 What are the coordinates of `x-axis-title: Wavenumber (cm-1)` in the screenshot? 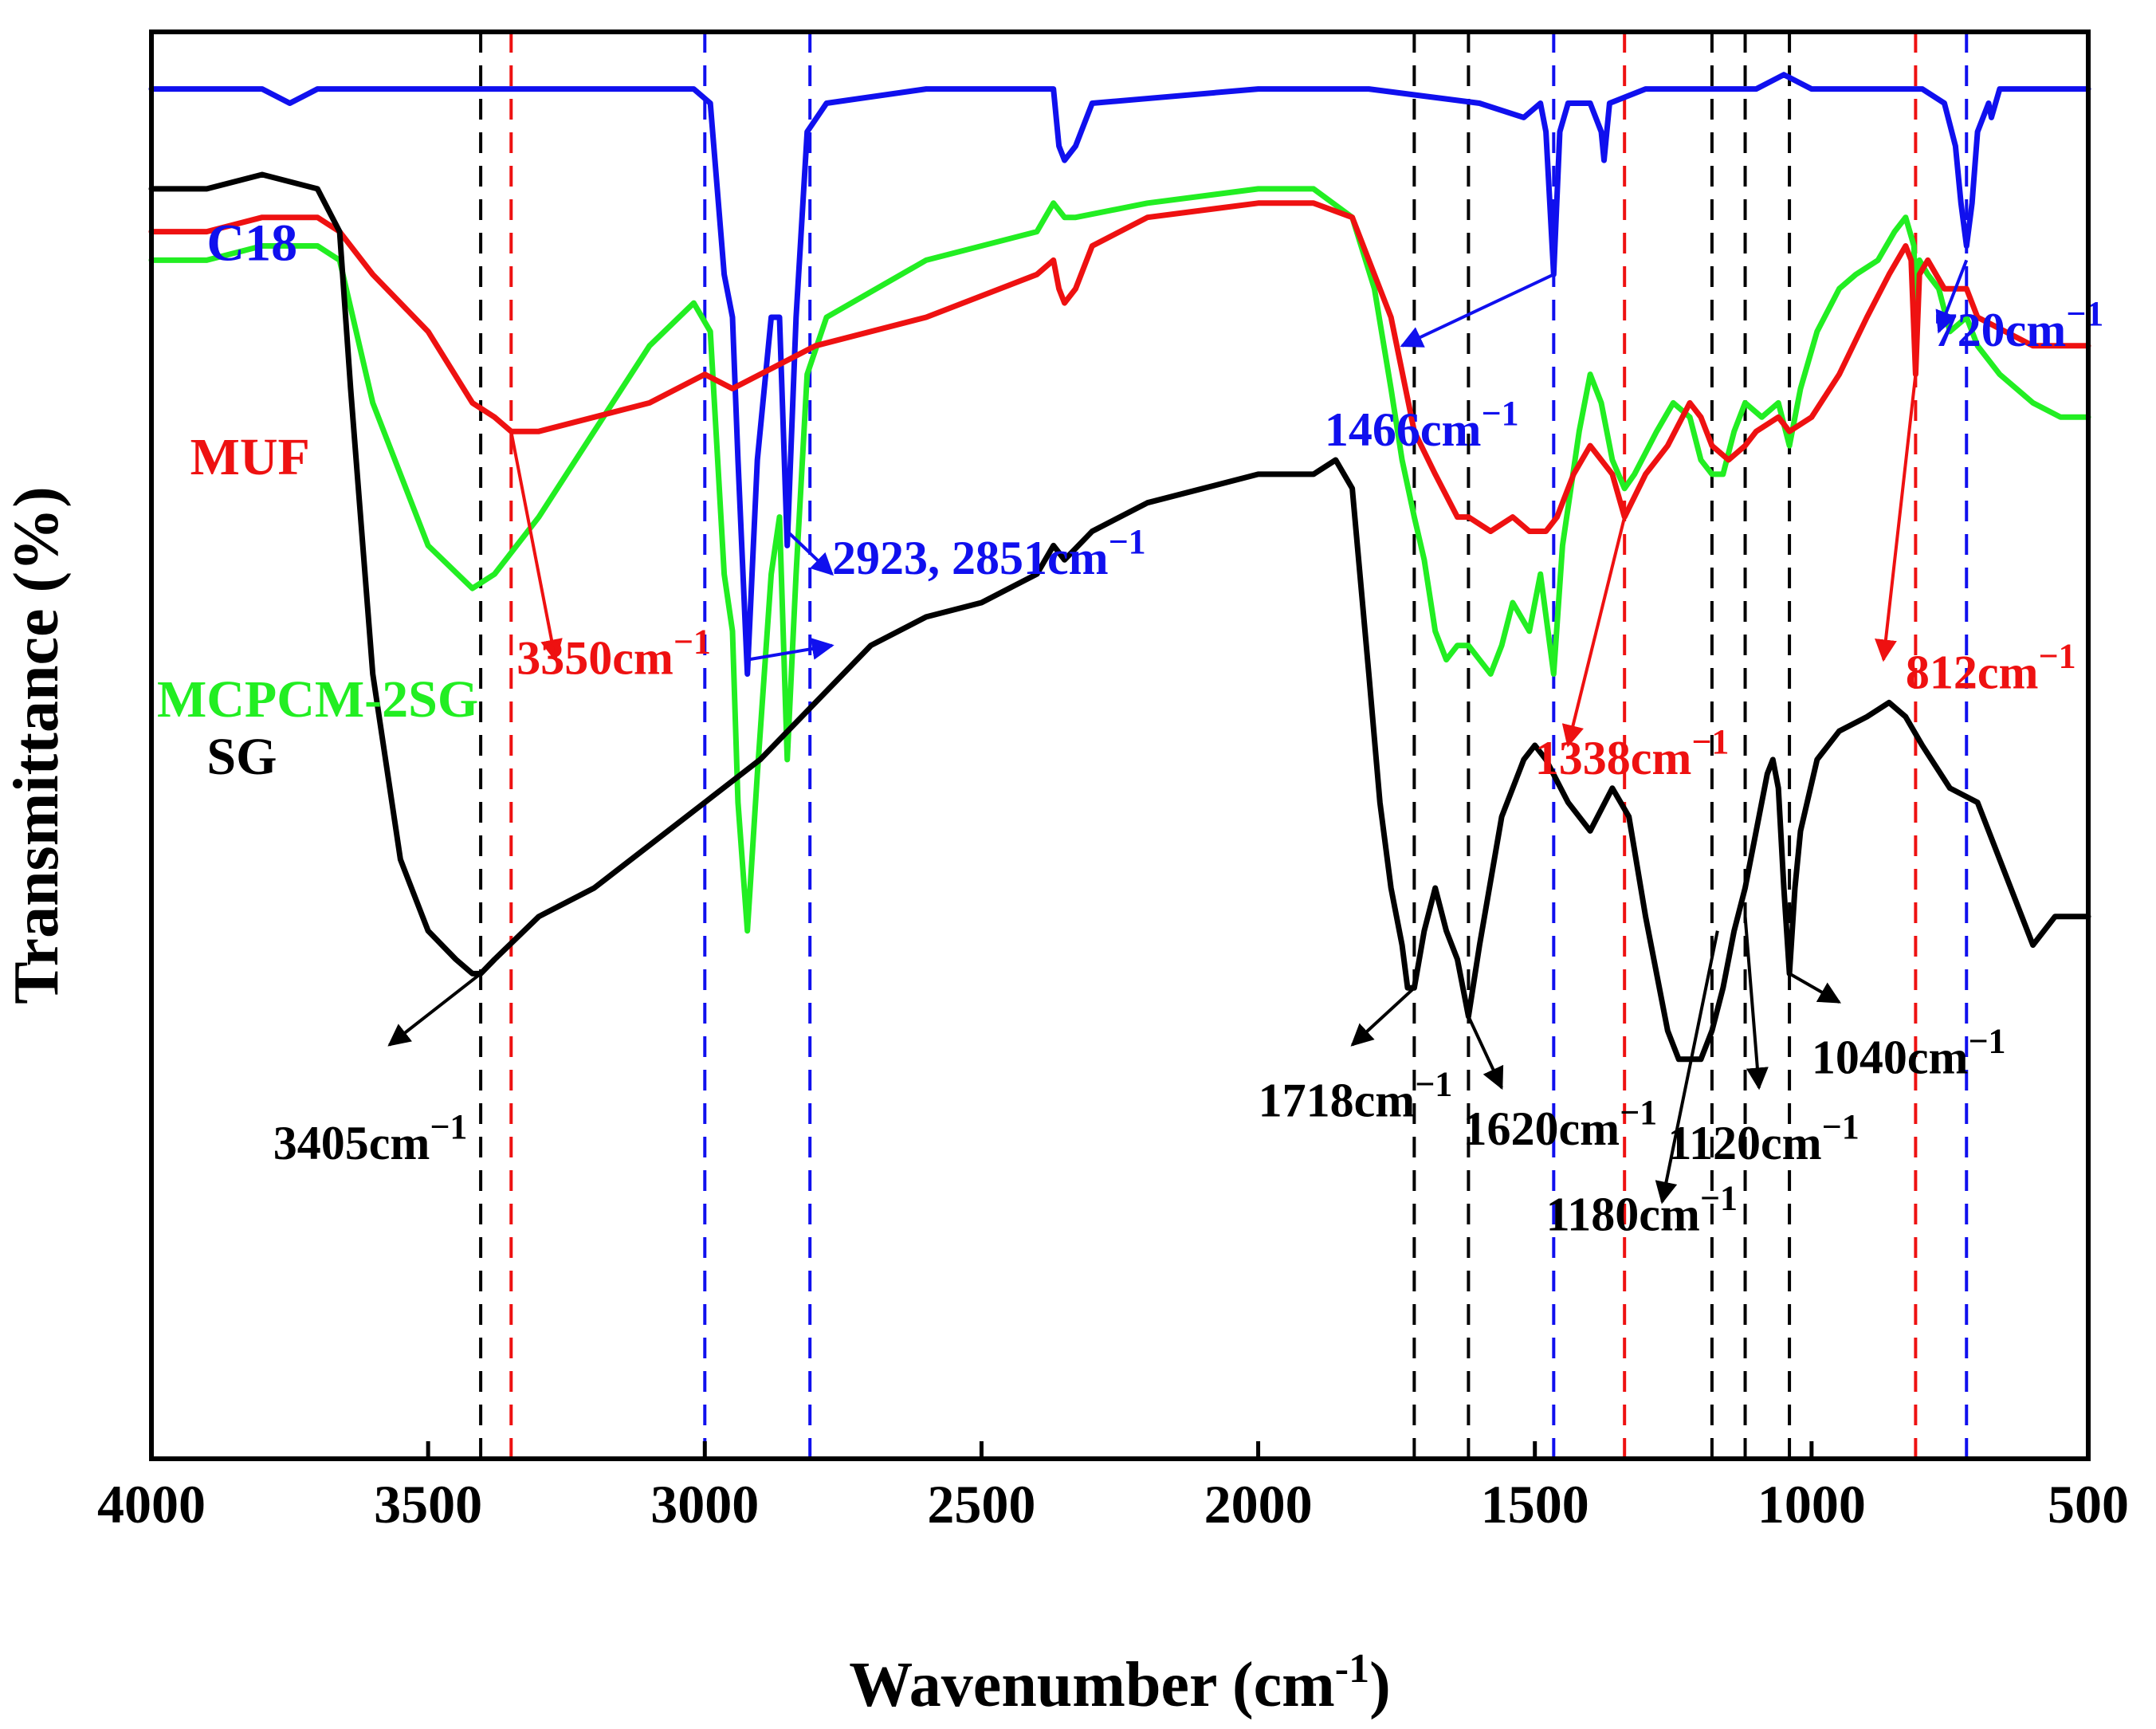 It's located at (1120, 1683).